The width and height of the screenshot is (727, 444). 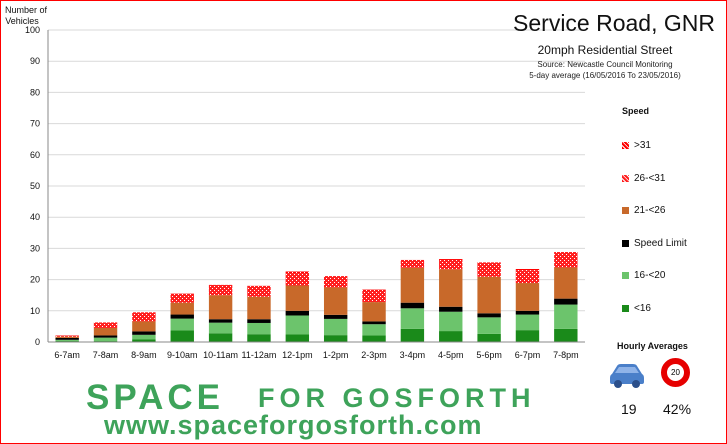 I want to click on x-tick-label: 1-2pm, so click(x=336, y=355).